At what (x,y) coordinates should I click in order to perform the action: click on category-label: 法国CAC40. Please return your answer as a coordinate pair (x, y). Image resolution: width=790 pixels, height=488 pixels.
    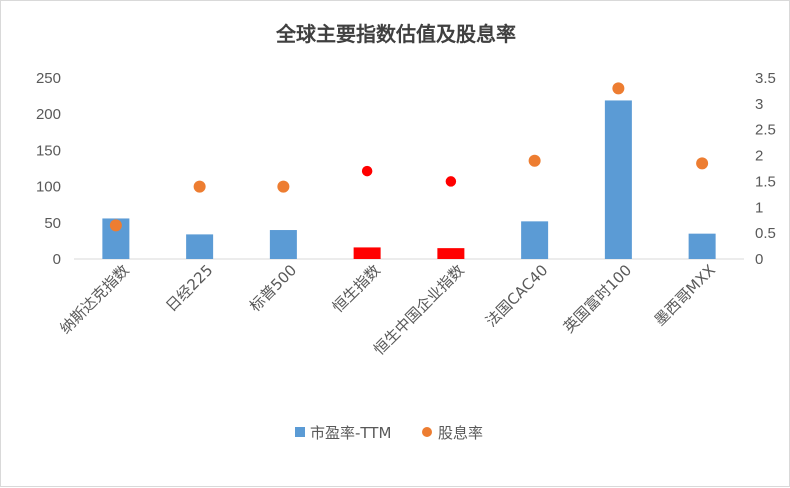
    Looking at the image, I should click on (516, 295).